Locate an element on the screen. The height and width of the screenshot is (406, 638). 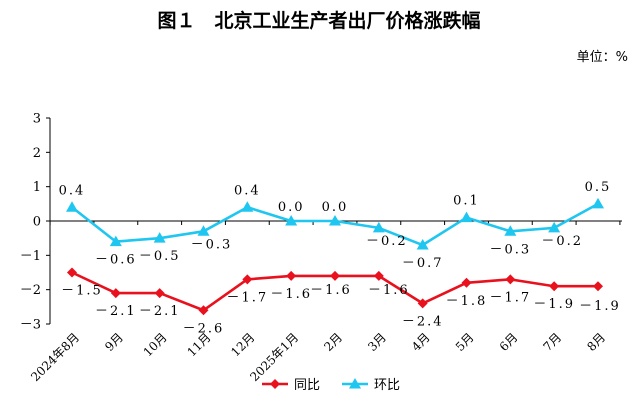
data-label: －1.5 is located at coordinates (82, 291).